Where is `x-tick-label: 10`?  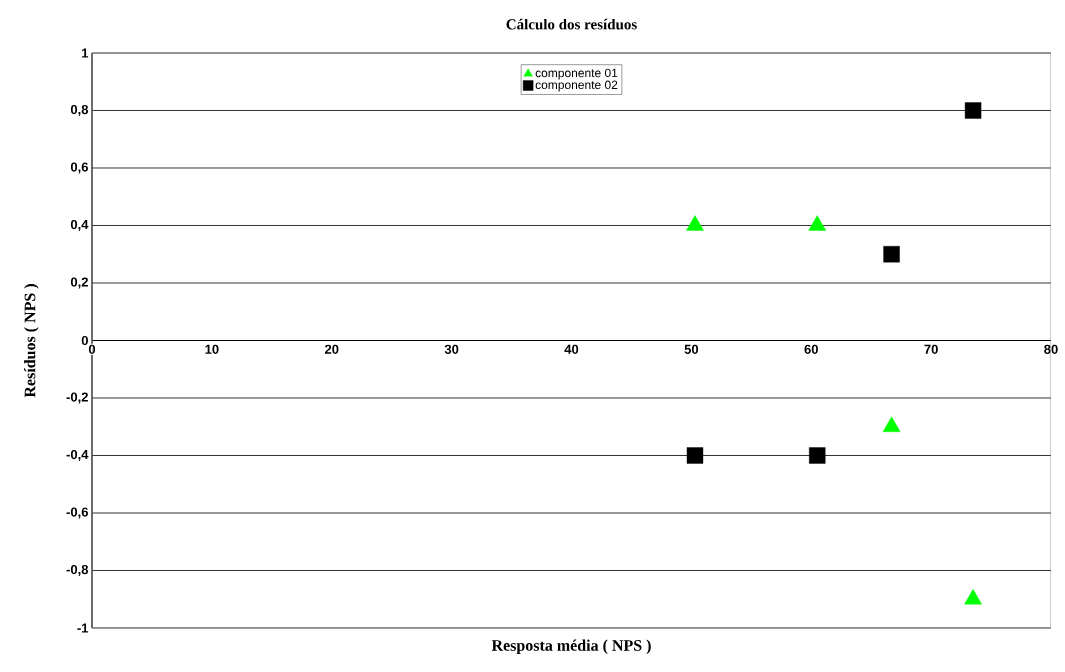
x-tick-label: 10 is located at coordinates (212, 349).